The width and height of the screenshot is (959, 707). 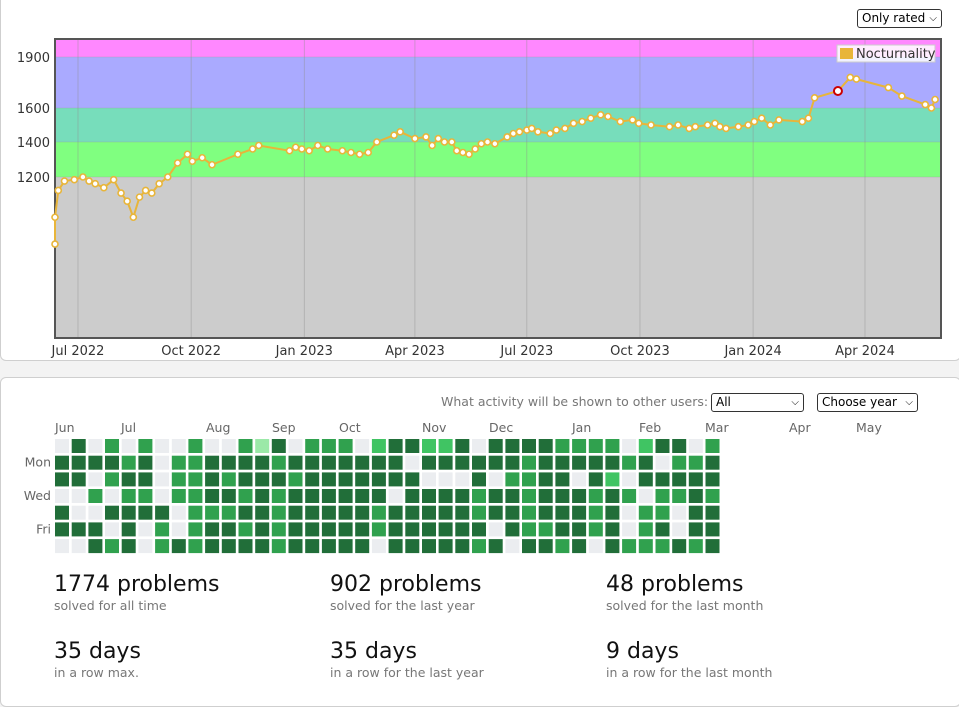 What do you see at coordinates (867, 402) in the screenshot?
I see `year-select: Choose year ⌵` at bounding box center [867, 402].